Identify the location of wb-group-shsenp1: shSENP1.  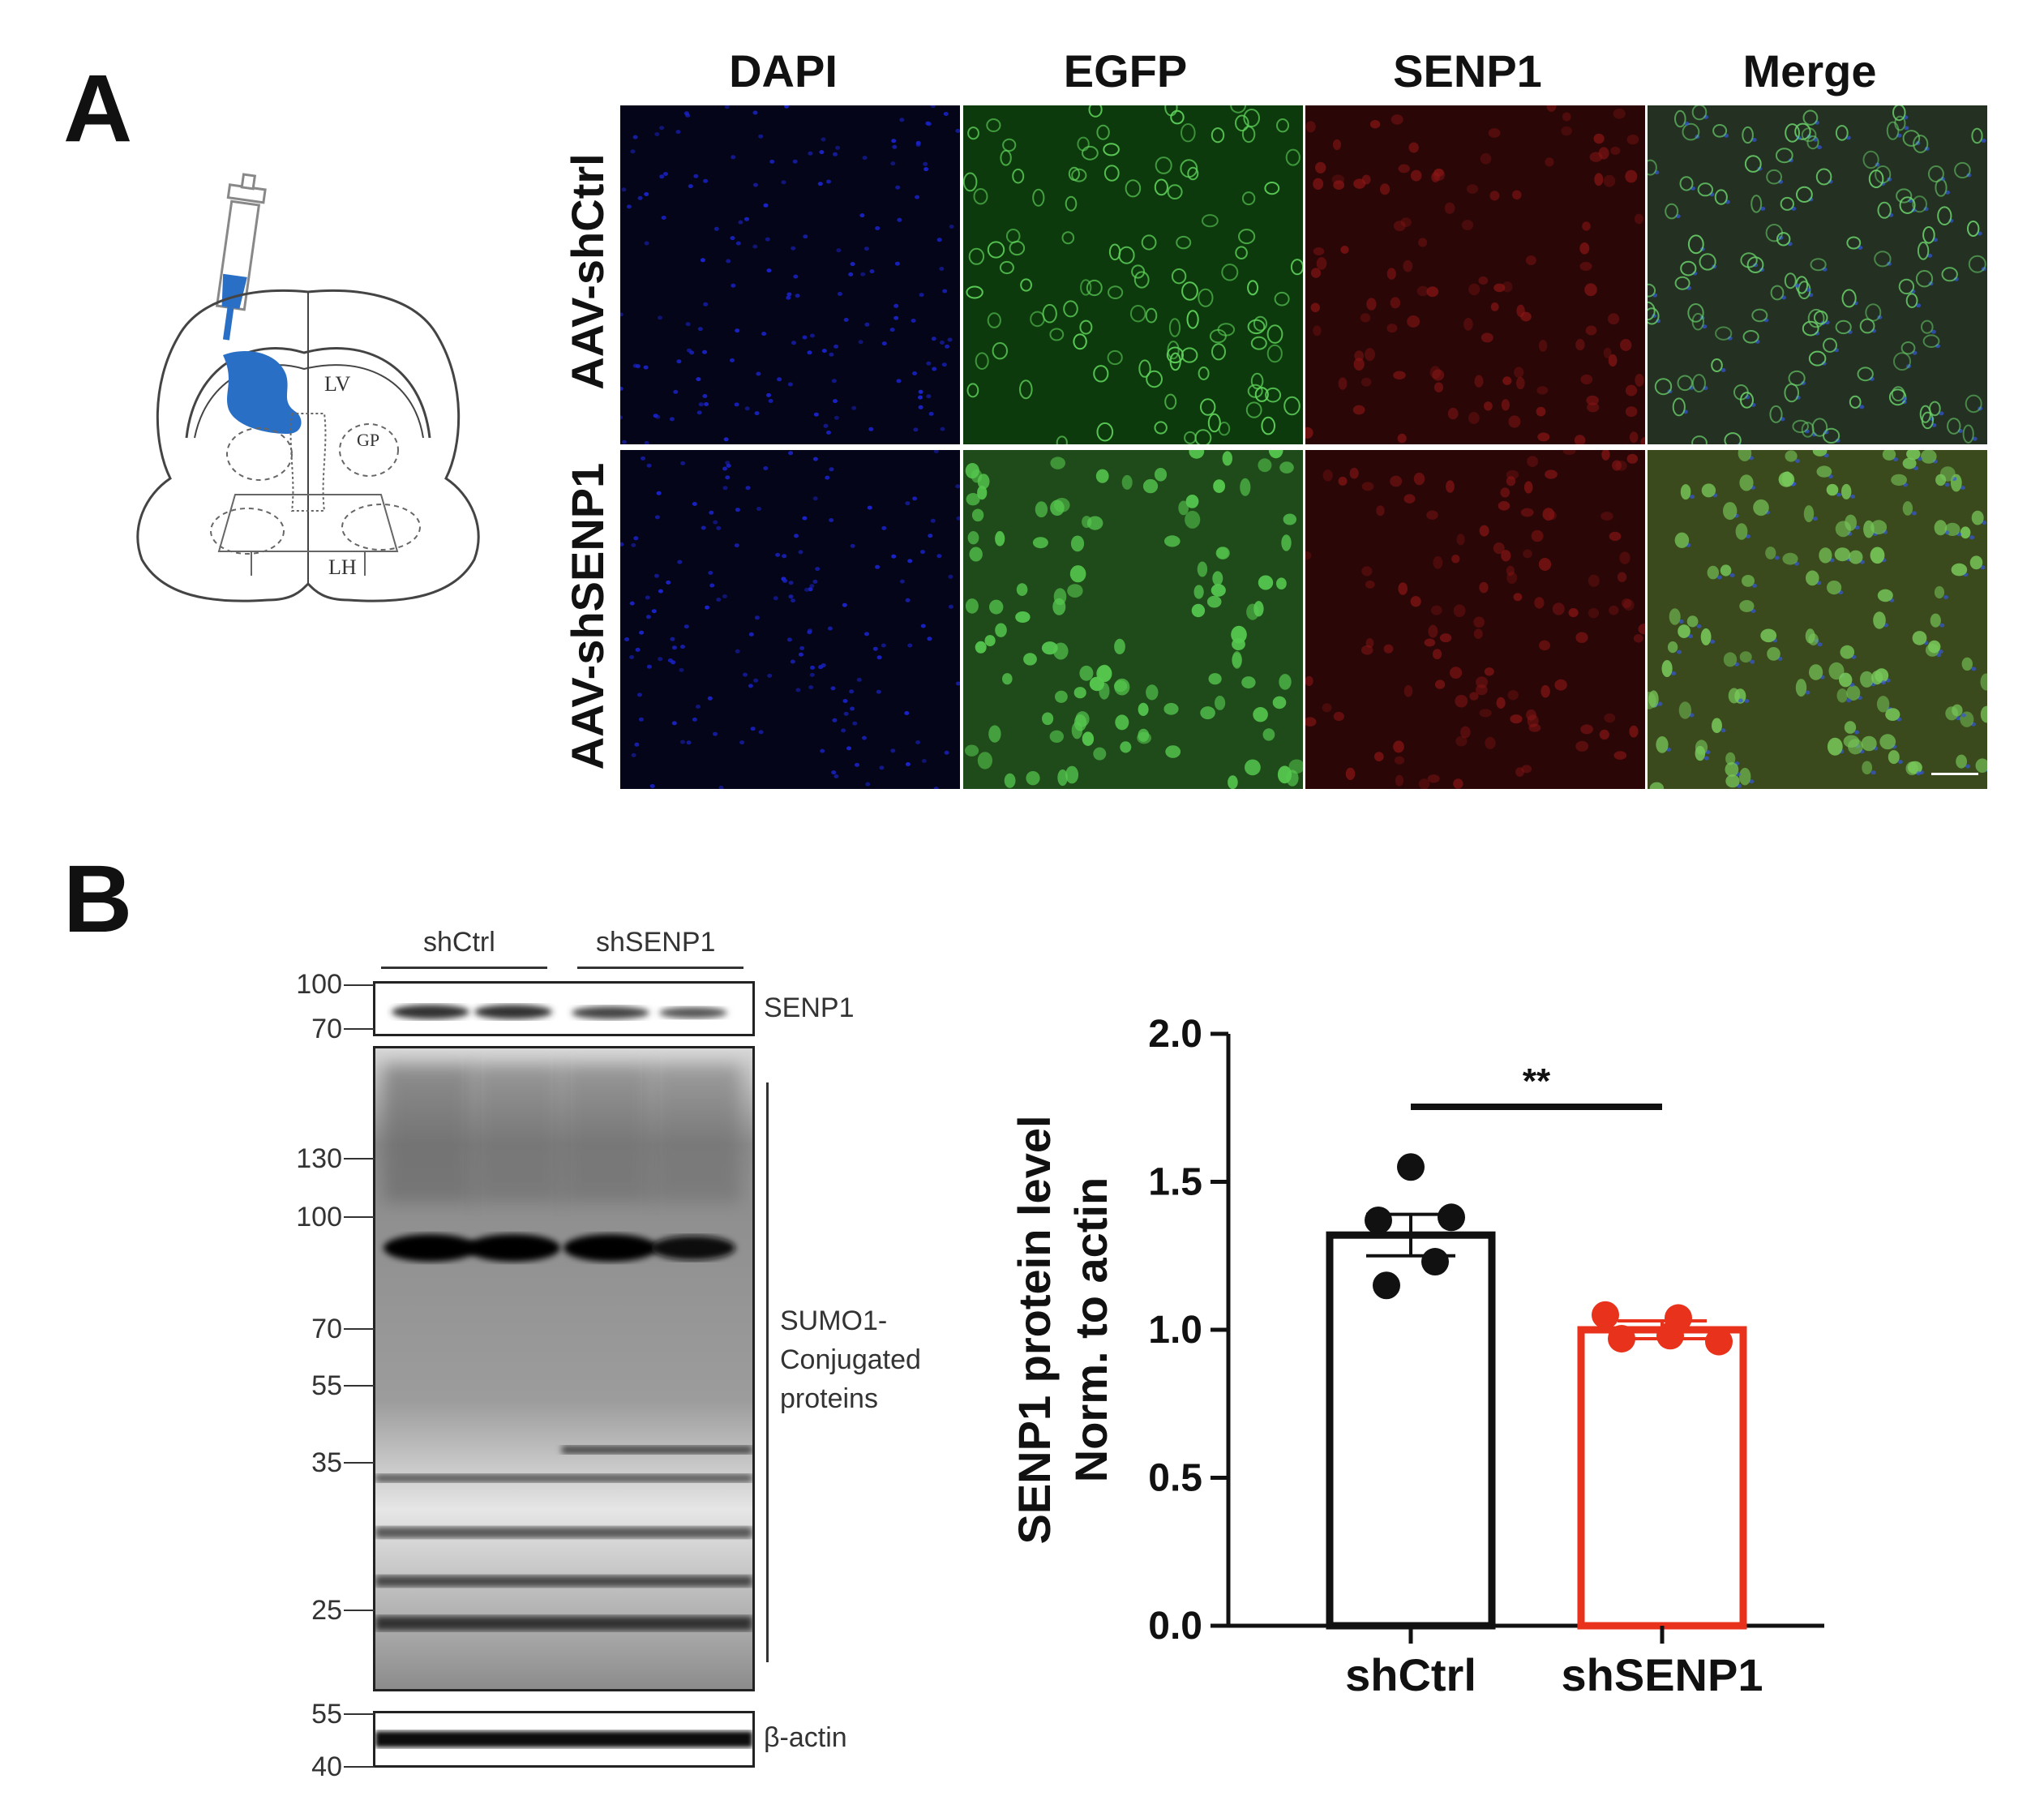
(656, 943).